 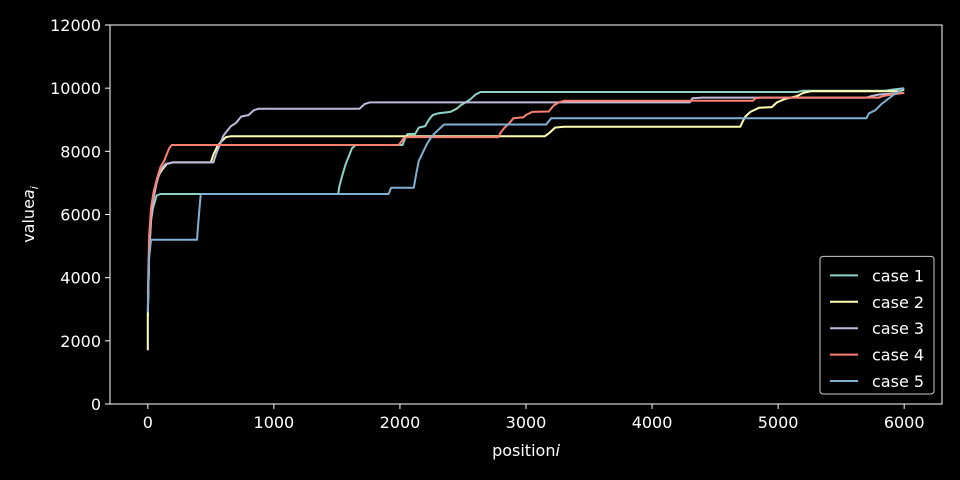 I want to click on x-tick-label: 3000, so click(x=526, y=422).